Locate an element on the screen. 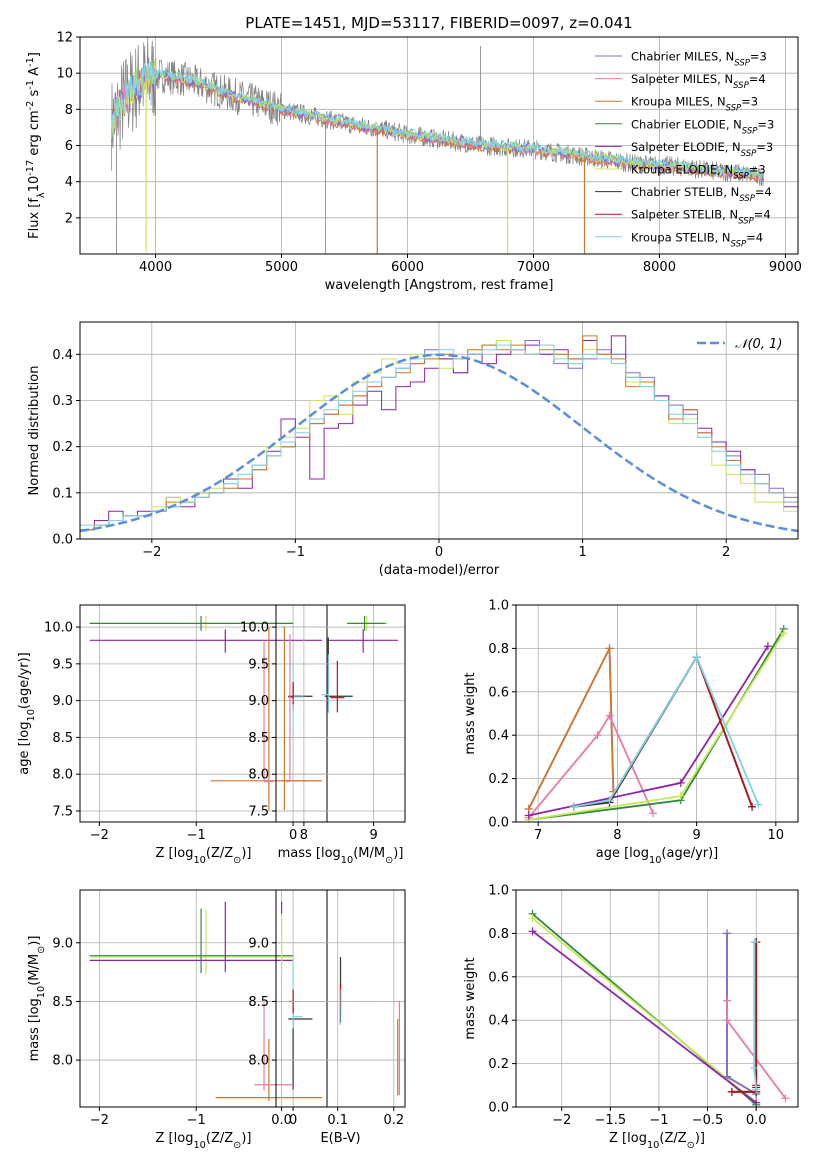  x-tick-label: −1.5 is located at coordinates (611, 1120).